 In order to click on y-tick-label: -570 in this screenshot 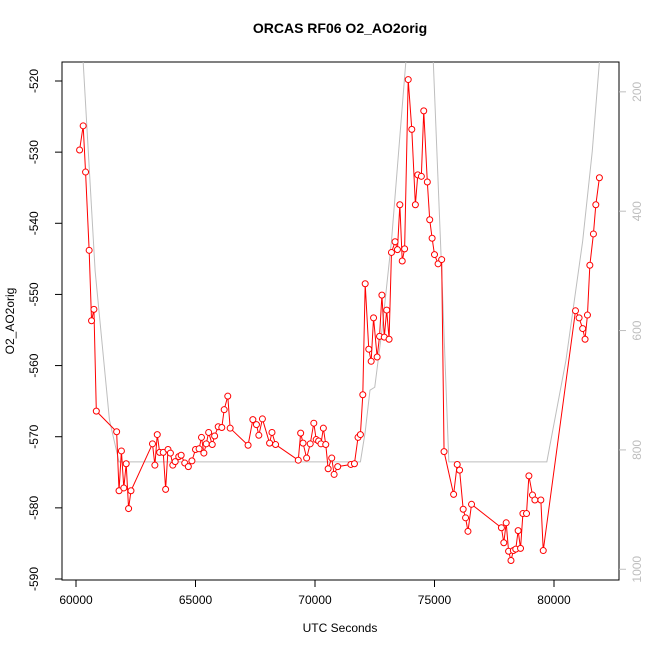, I will do `click(34, 436)`.